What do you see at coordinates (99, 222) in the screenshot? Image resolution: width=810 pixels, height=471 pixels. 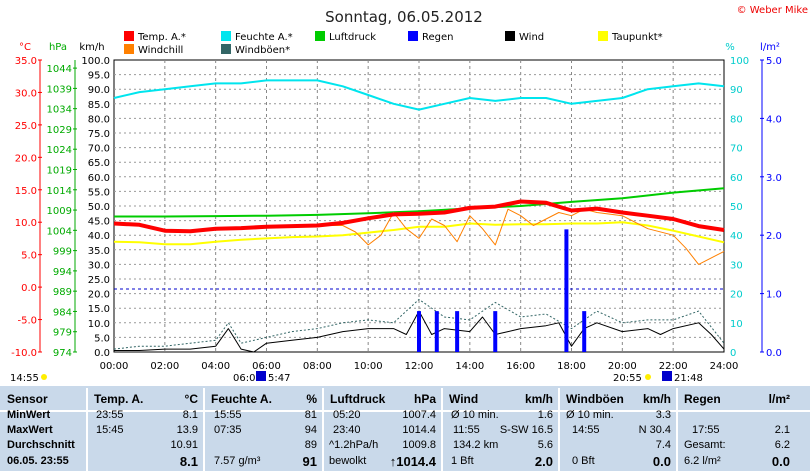 I see `wind-tick-label: 45.0` at bounding box center [99, 222].